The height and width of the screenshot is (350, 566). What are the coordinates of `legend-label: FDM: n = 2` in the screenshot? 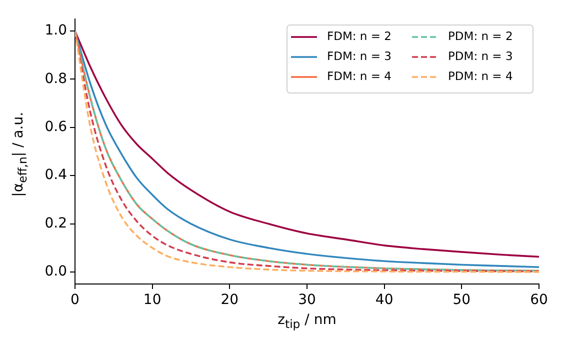 It's located at (359, 35).